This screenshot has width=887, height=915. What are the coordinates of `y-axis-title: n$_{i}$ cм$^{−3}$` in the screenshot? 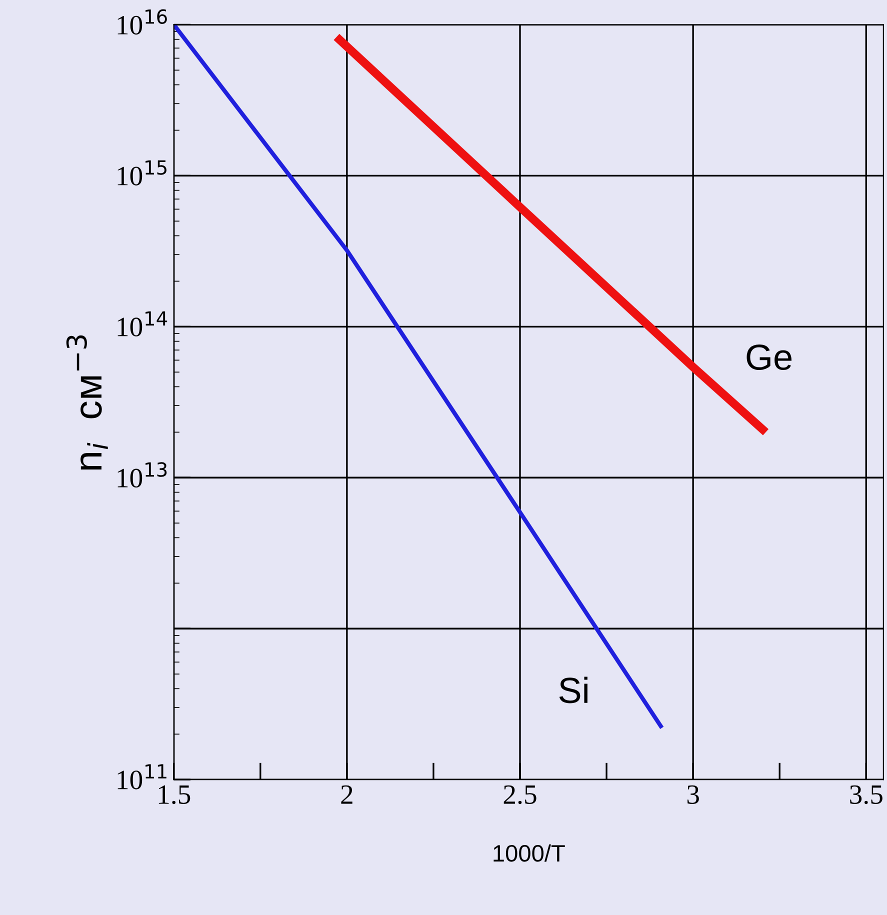 It's located at (87, 402).